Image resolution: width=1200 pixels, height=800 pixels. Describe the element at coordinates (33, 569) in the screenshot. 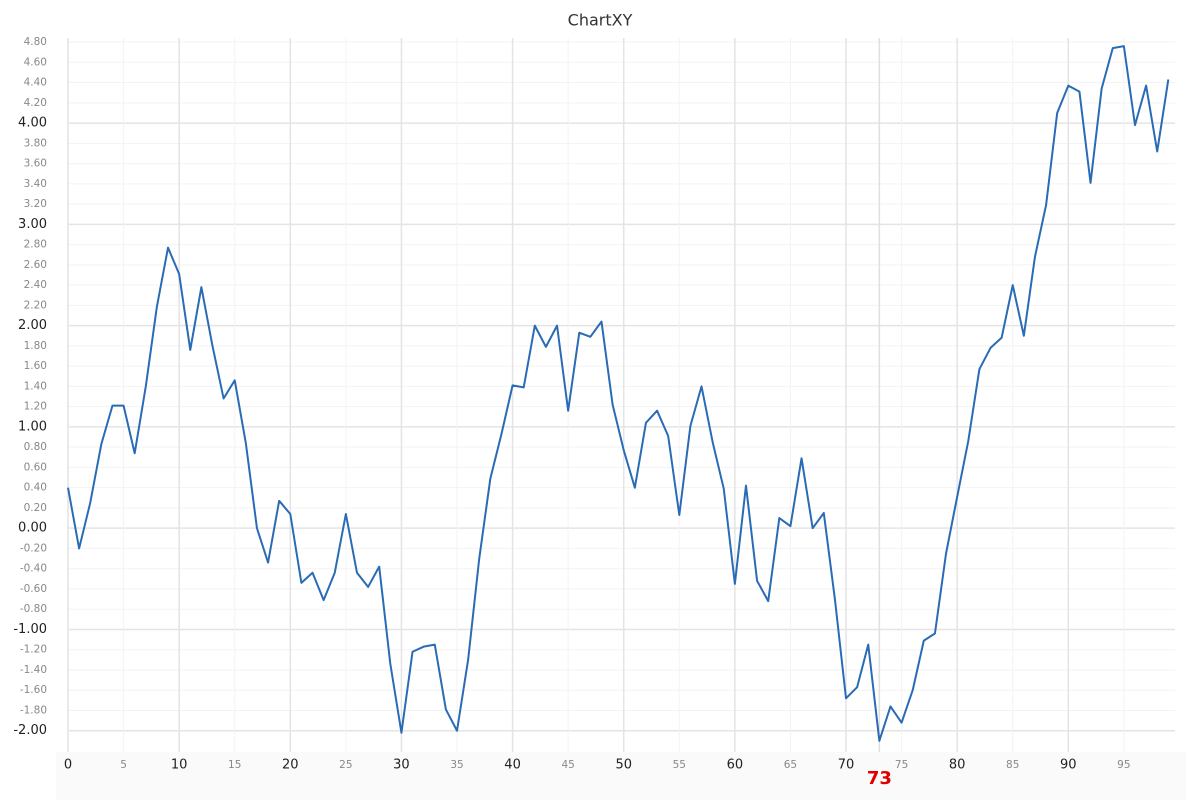

I see `y-tick-label: -0.40` at that location.